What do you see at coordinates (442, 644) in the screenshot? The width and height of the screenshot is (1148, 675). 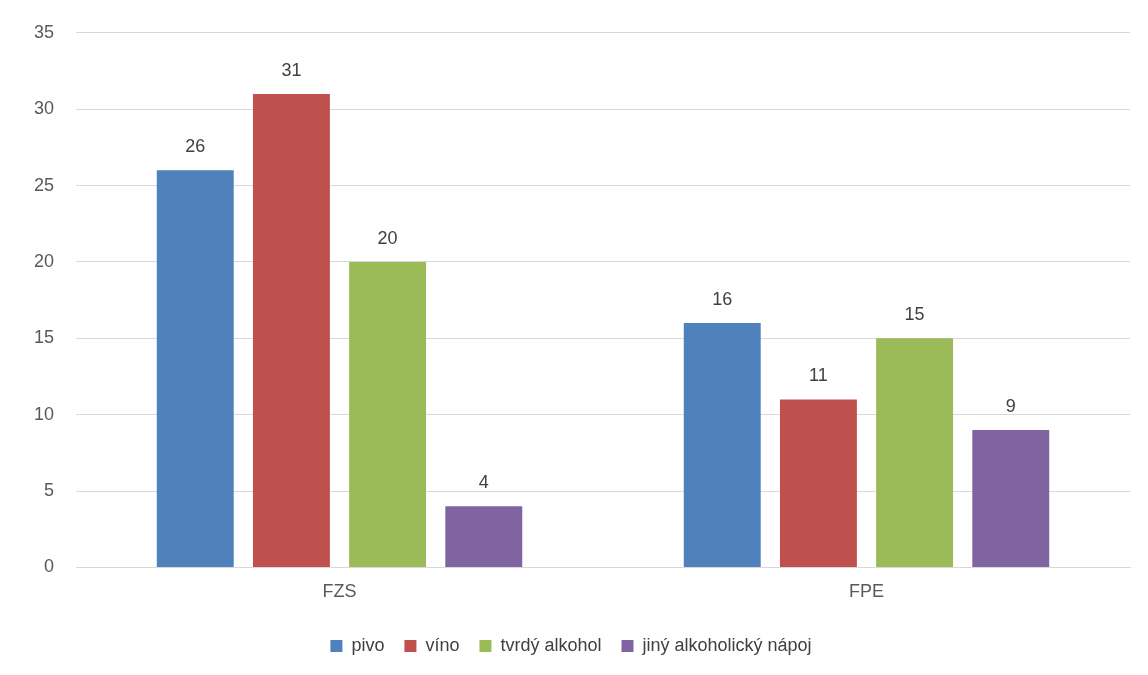 I see `legend-label: víno` at bounding box center [442, 644].